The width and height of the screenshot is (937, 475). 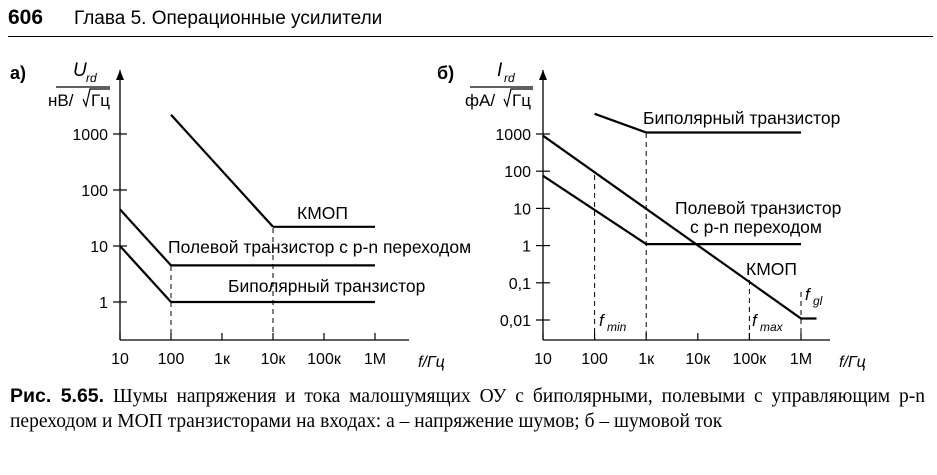 What do you see at coordinates (852, 362) in the screenshot?
I see `x-axis-label-b: f/Гц` at bounding box center [852, 362].